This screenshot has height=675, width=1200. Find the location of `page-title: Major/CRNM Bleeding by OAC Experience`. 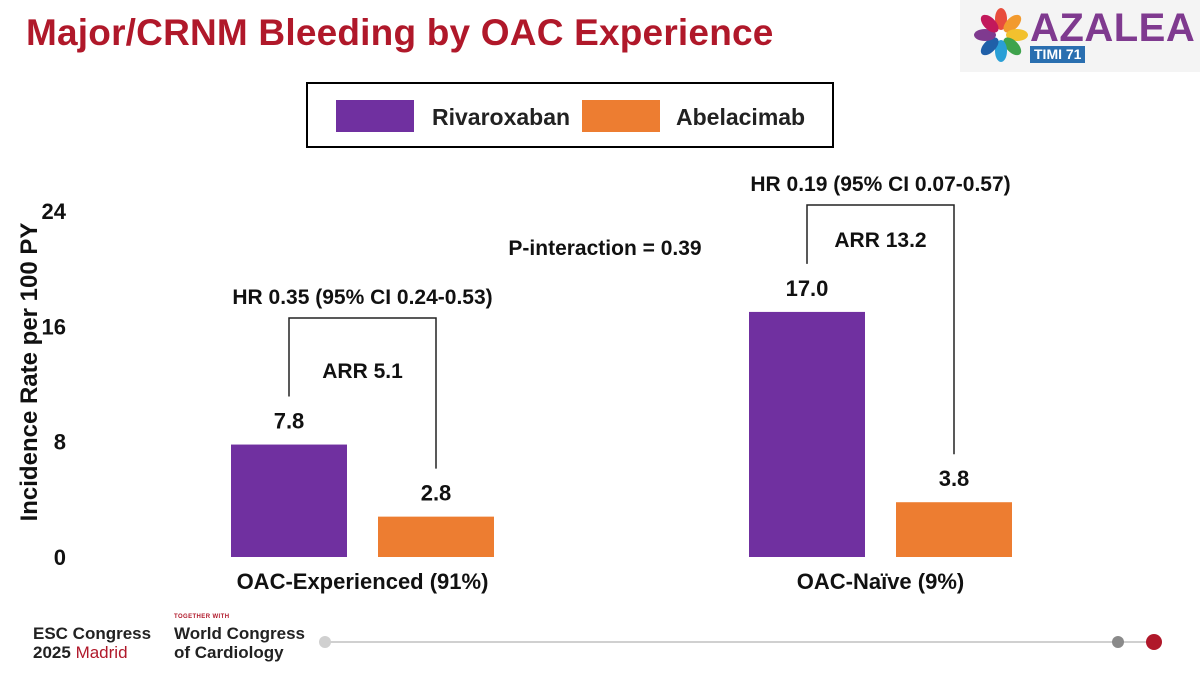

page-title: Major/CRNM Bleeding by OAC Experience is located at coordinates (400, 32).